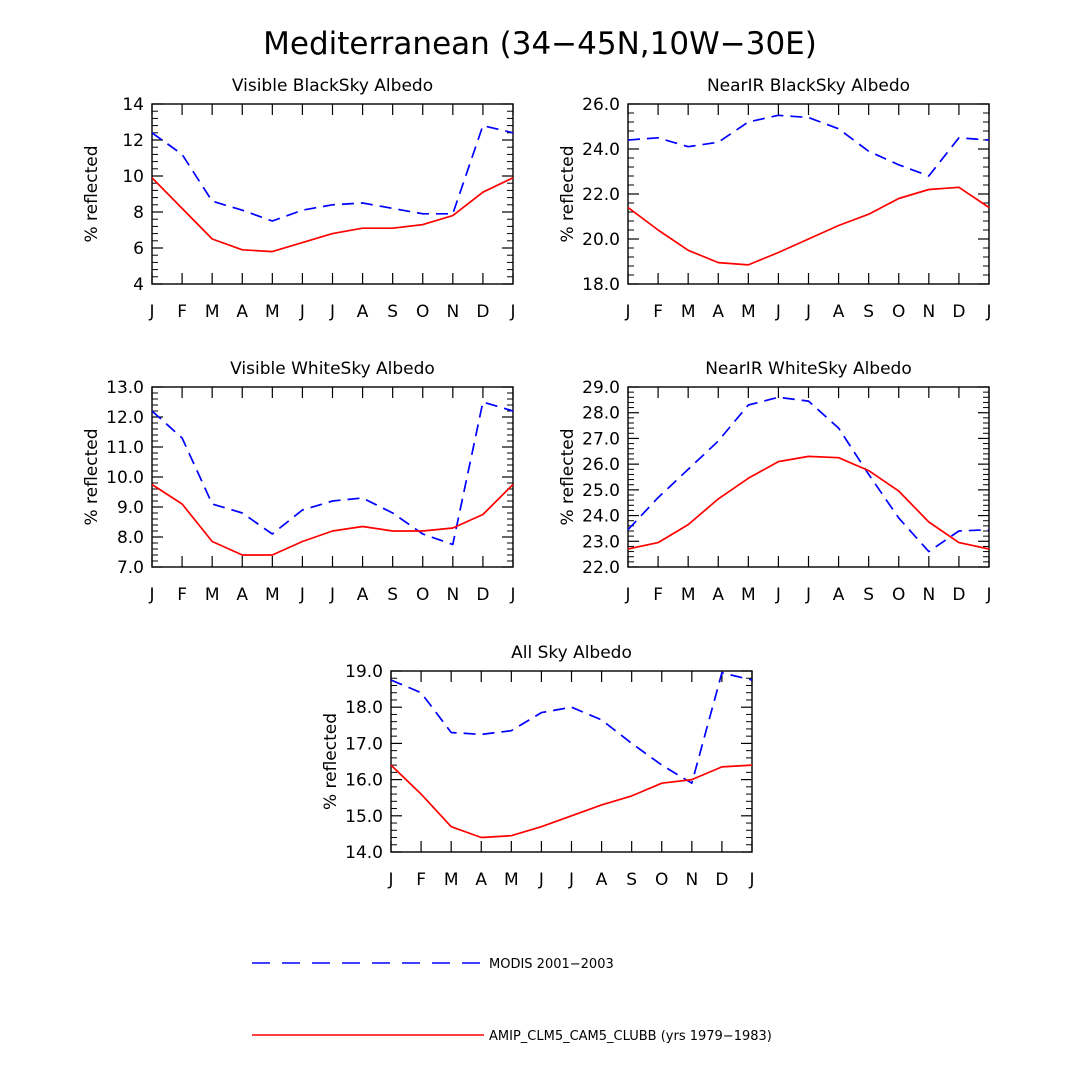  What do you see at coordinates (130, 538) in the screenshot?
I see `y-tick-label: 8.0` at bounding box center [130, 538].